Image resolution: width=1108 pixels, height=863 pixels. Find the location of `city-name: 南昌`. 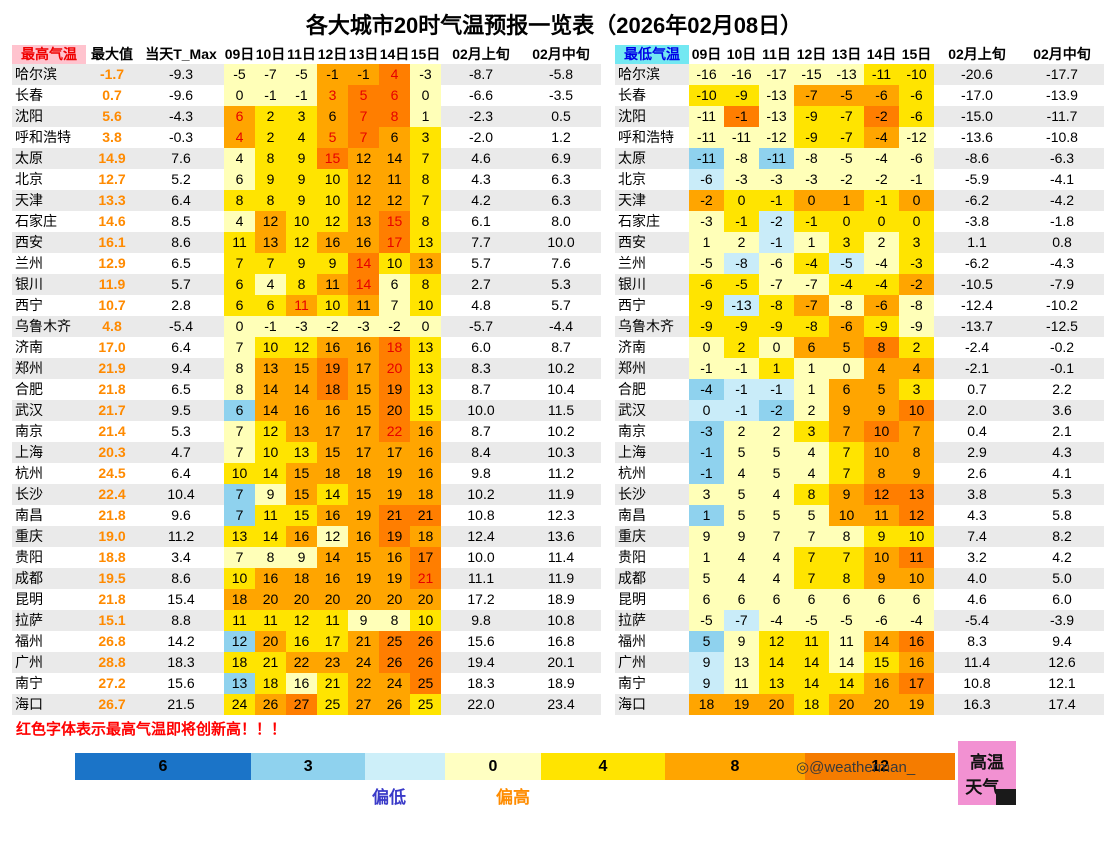

city-name: 南昌 is located at coordinates (29, 515).